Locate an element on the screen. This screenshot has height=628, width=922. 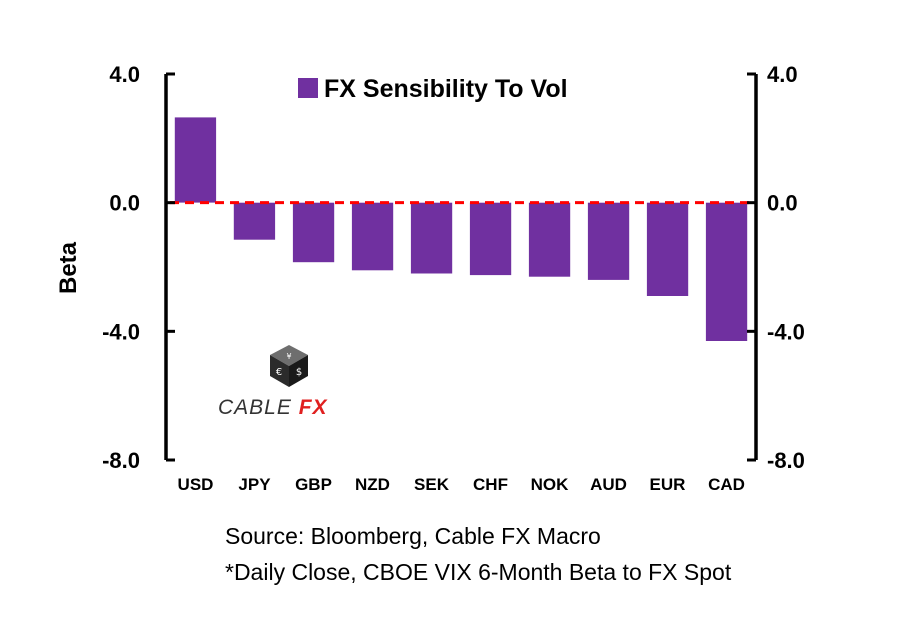
category-label-aud: AUD is located at coordinates (608, 484).